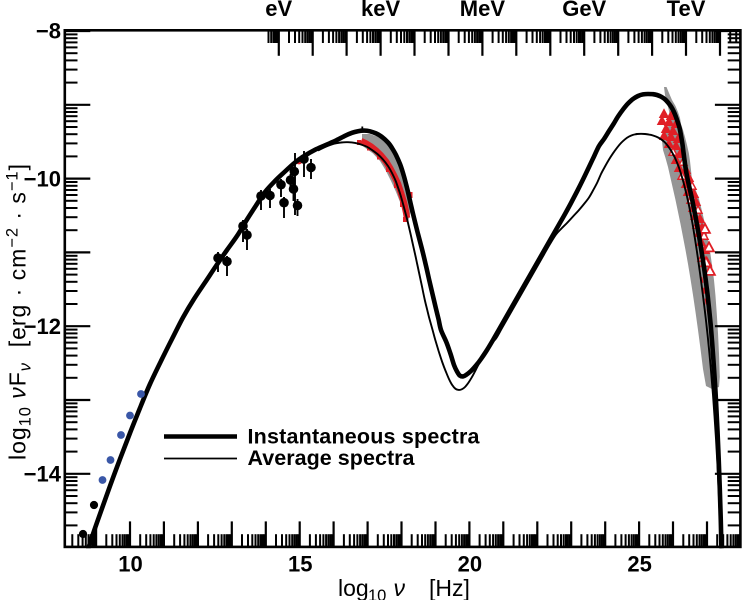 The width and height of the screenshot is (743, 600). What do you see at coordinates (470, 564) in the screenshot?
I see `svg-text: 20` at bounding box center [470, 564].